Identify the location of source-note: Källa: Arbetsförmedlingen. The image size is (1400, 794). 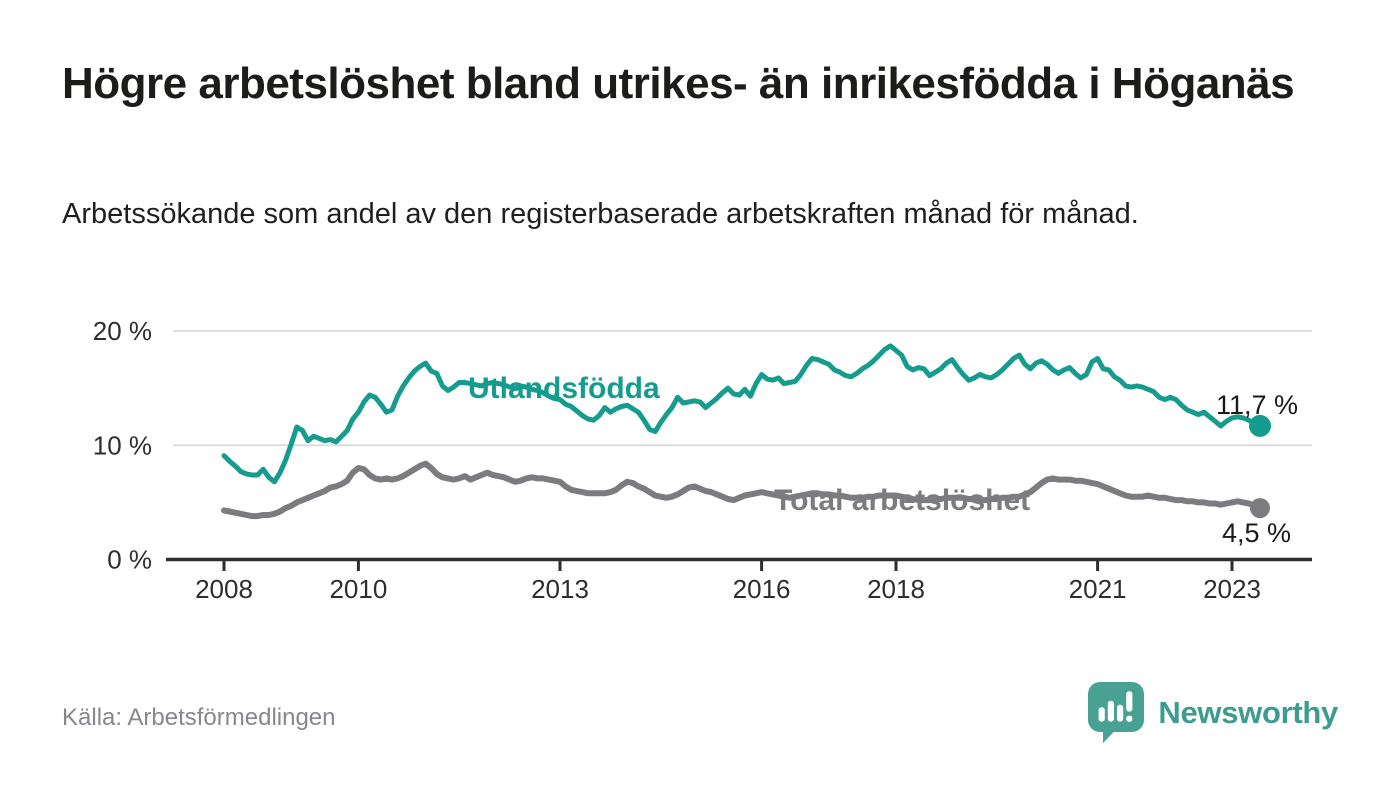
(199, 717).